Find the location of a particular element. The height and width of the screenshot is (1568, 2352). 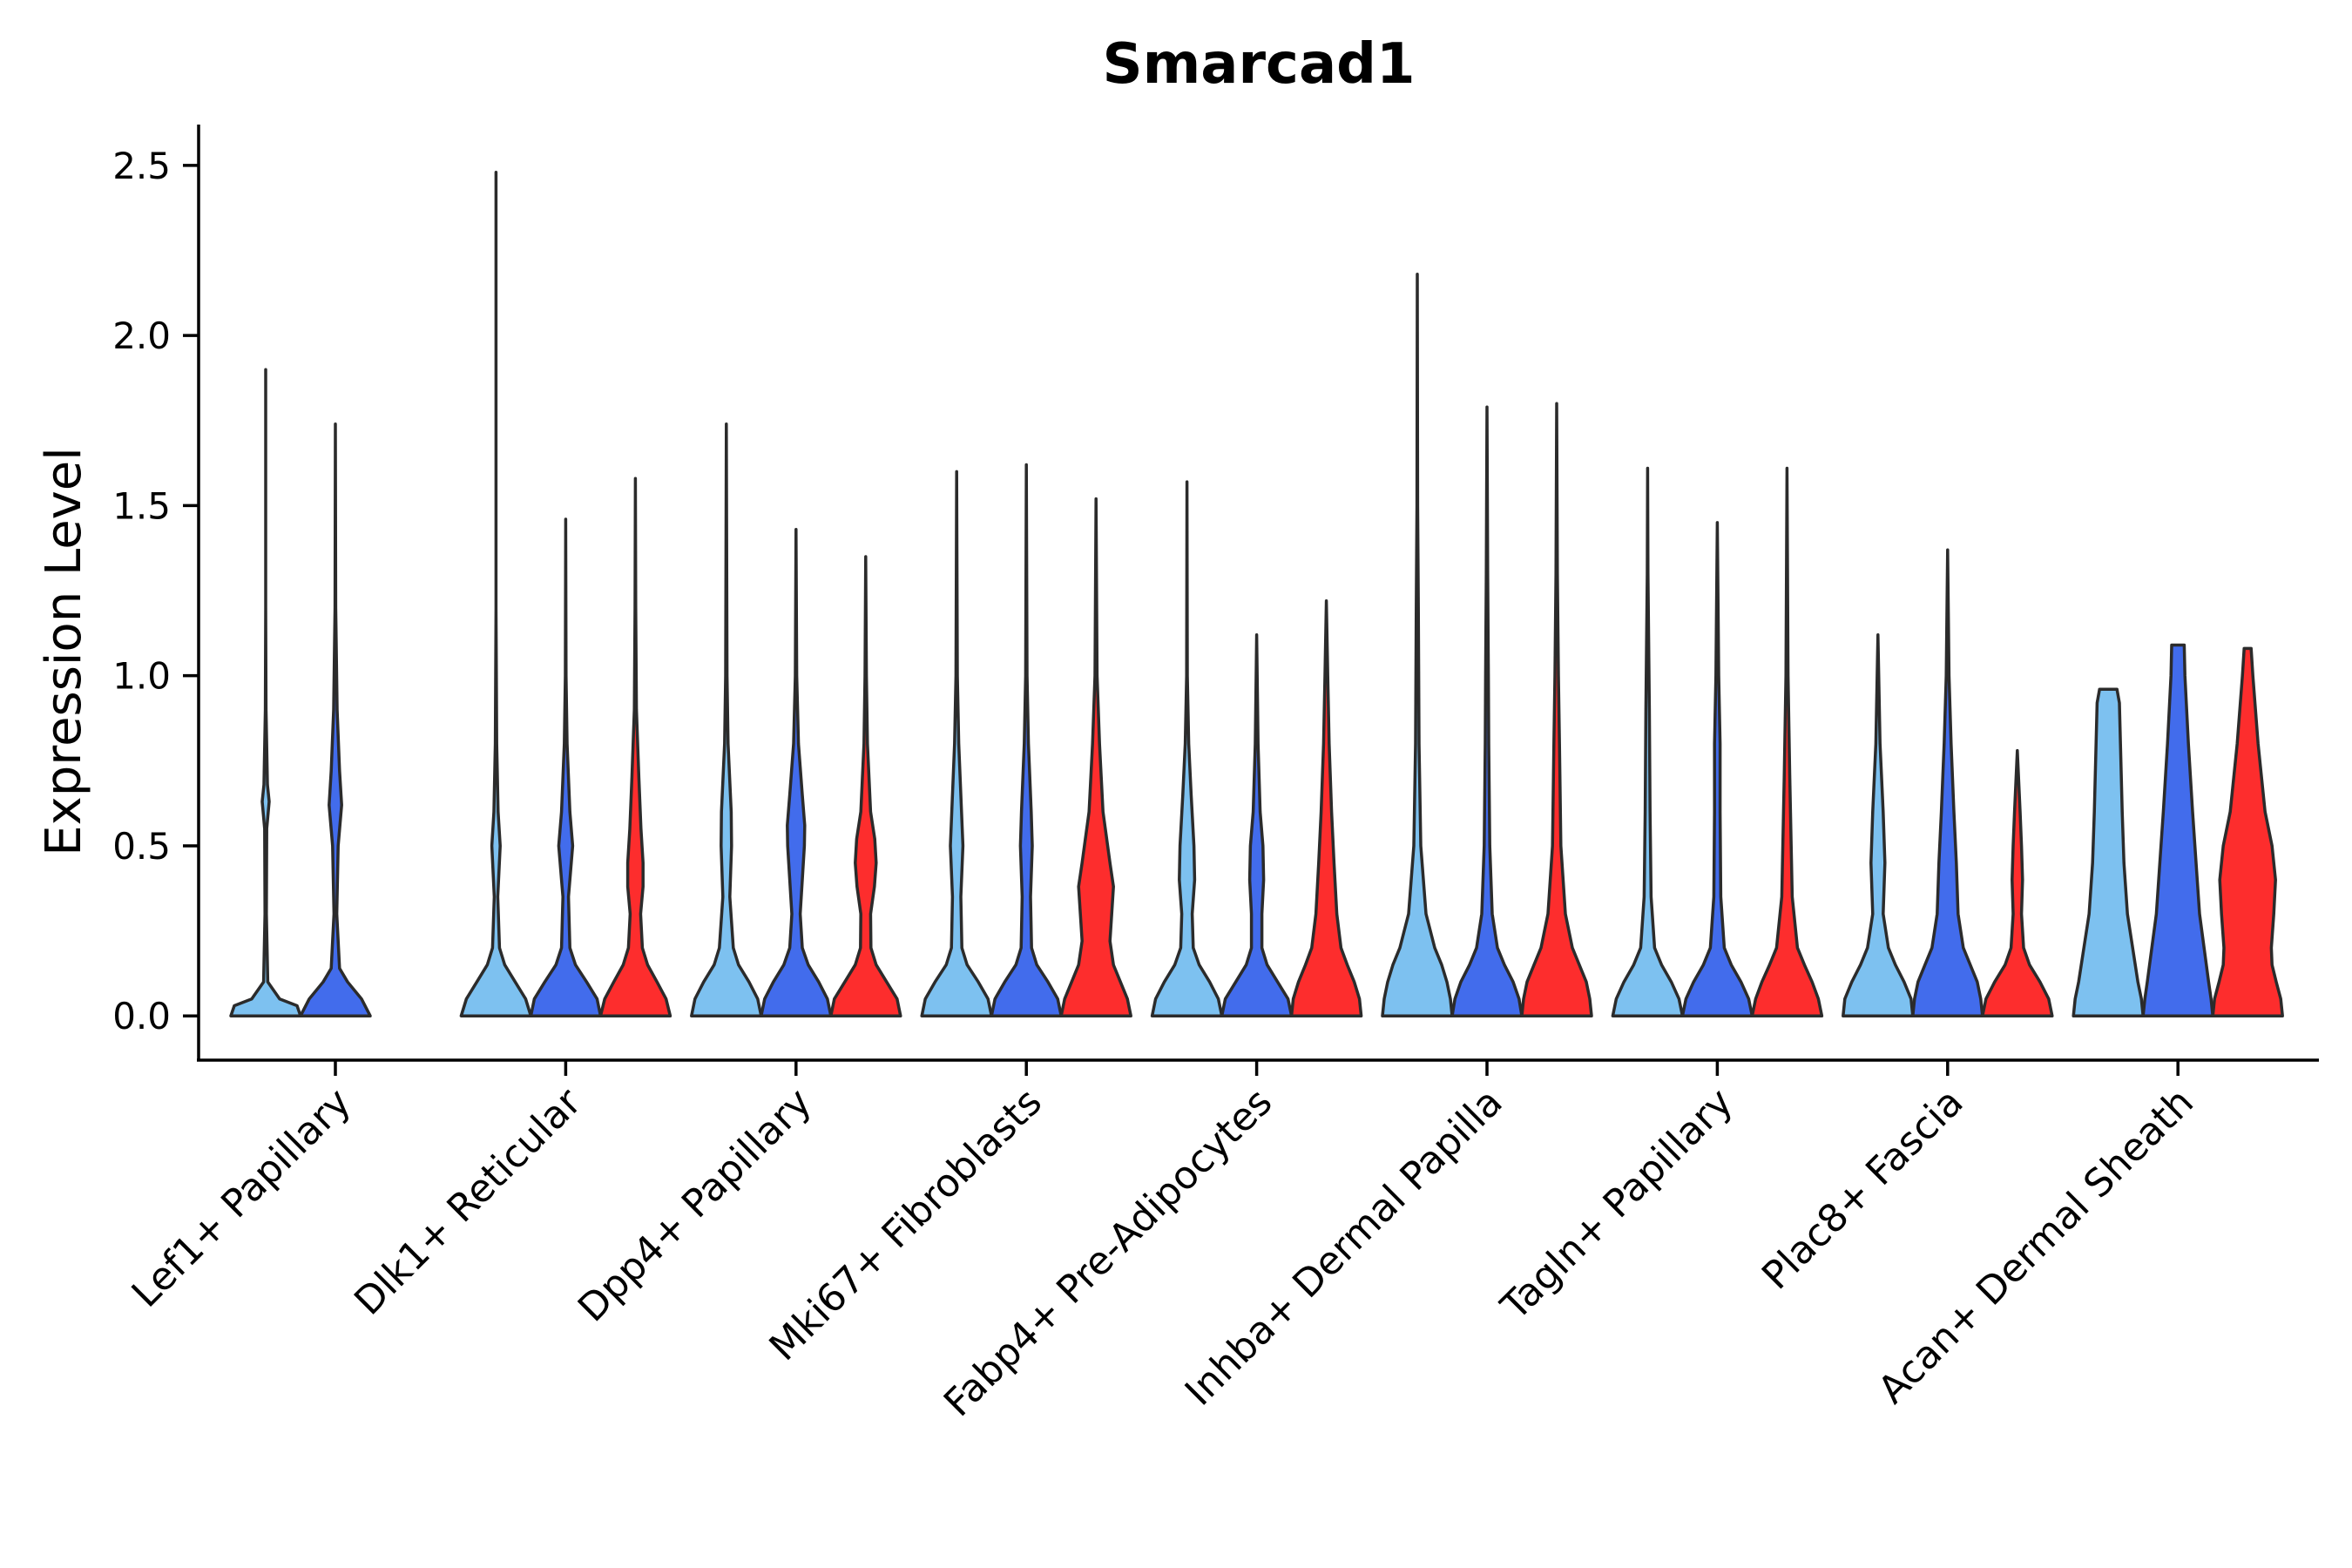

violin-acan-dermal-sheath-red is located at coordinates (2248, 831).